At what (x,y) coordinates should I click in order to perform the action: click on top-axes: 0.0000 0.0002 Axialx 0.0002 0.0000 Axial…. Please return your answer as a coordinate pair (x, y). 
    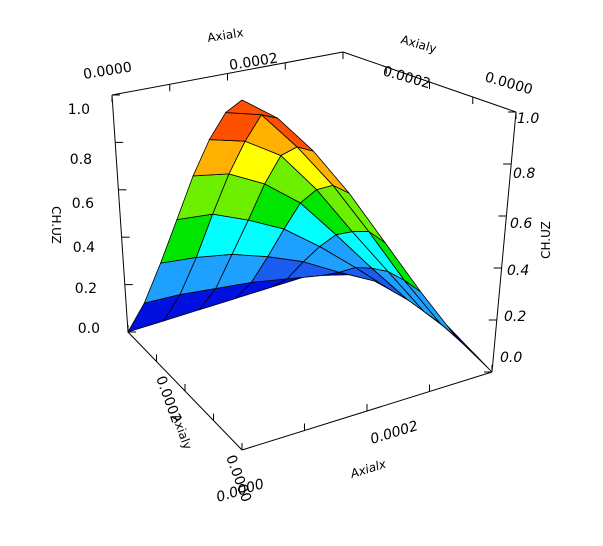
    Looking at the image, I should click on (308, 61).